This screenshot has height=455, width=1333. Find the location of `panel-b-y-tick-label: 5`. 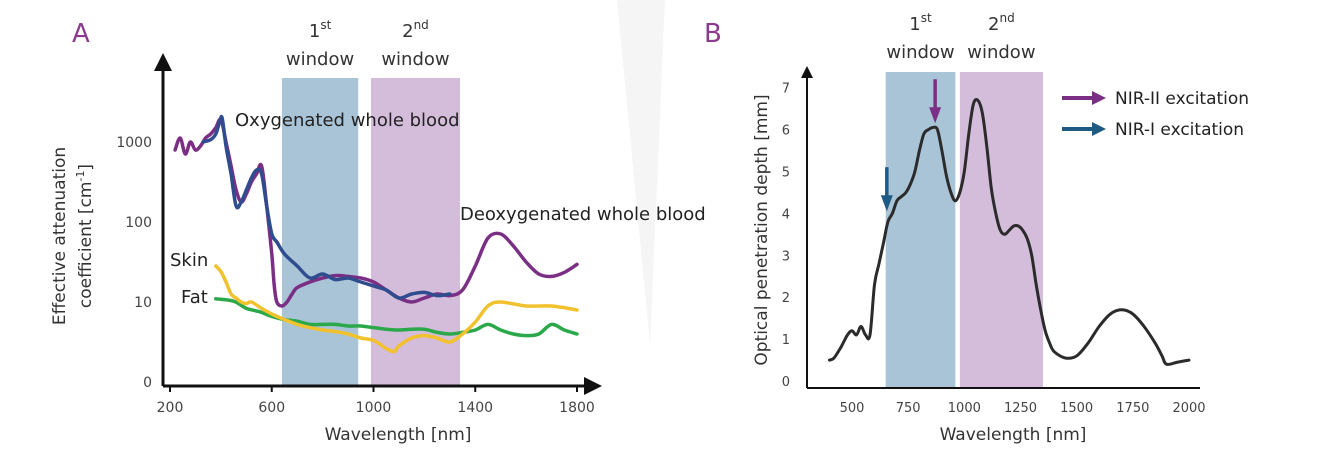

panel-b-y-tick-label: 5 is located at coordinates (786, 173).